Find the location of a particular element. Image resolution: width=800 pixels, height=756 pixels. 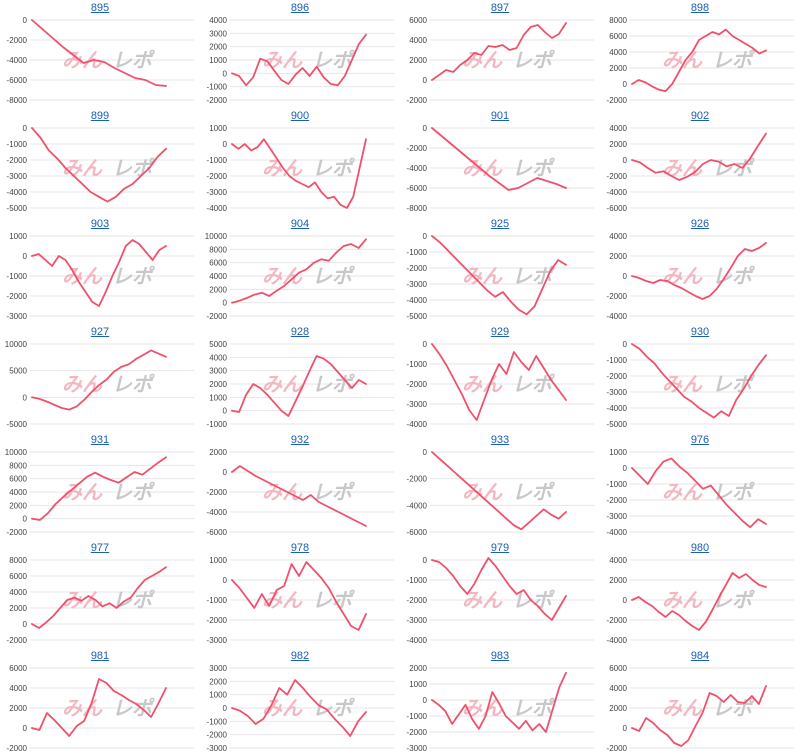

y-tick-label: -8000 is located at coordinates (17, 100).